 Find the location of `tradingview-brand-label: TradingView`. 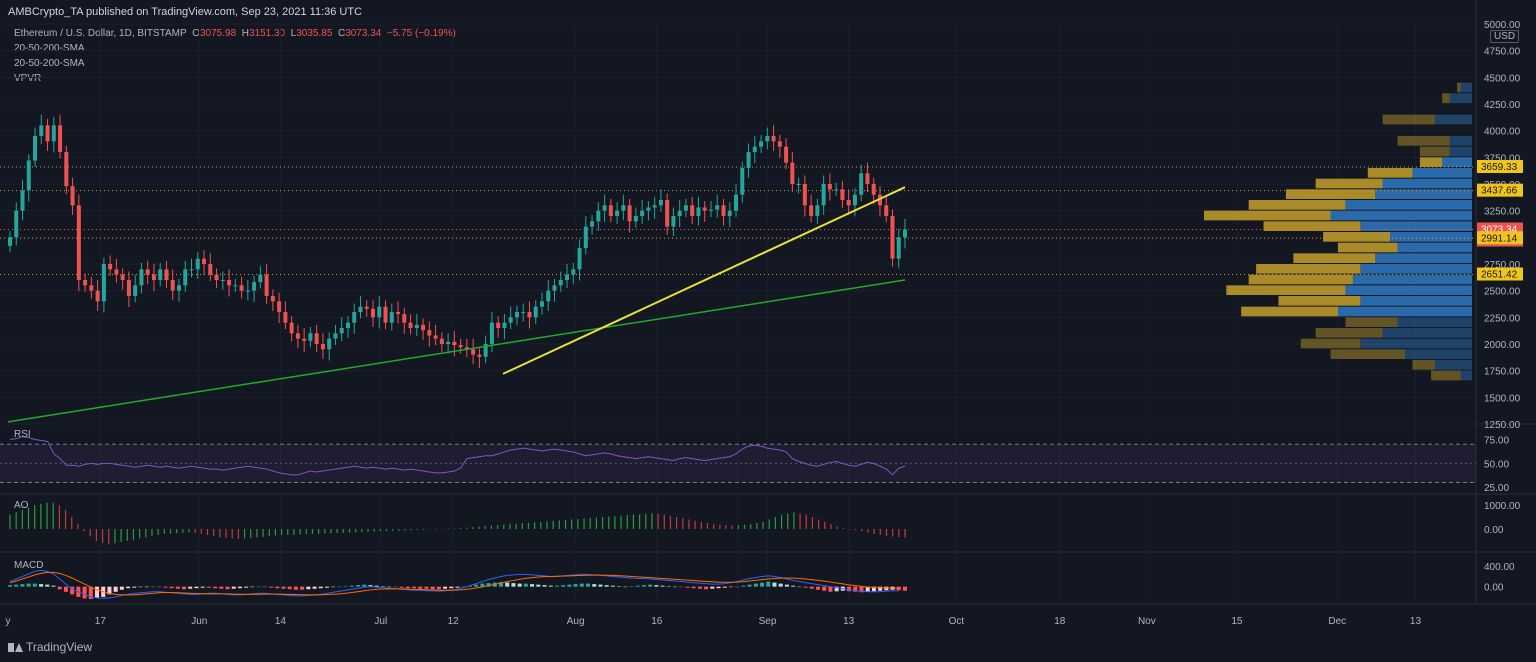

tradingview-brand-label: TradingView is located at coordinates (59, 647).